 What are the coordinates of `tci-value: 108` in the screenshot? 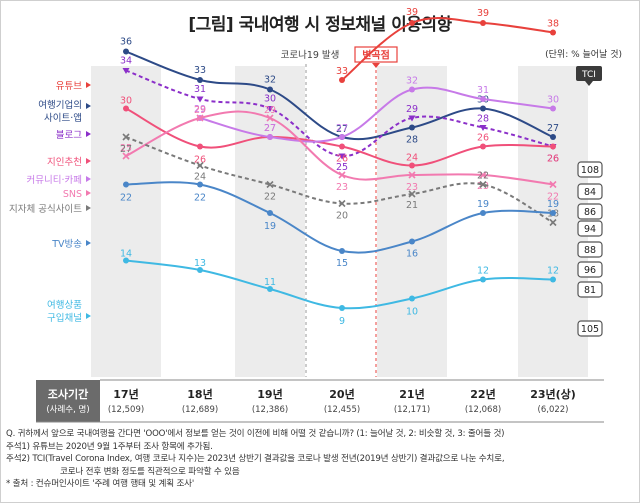 It's located at (590, 170).